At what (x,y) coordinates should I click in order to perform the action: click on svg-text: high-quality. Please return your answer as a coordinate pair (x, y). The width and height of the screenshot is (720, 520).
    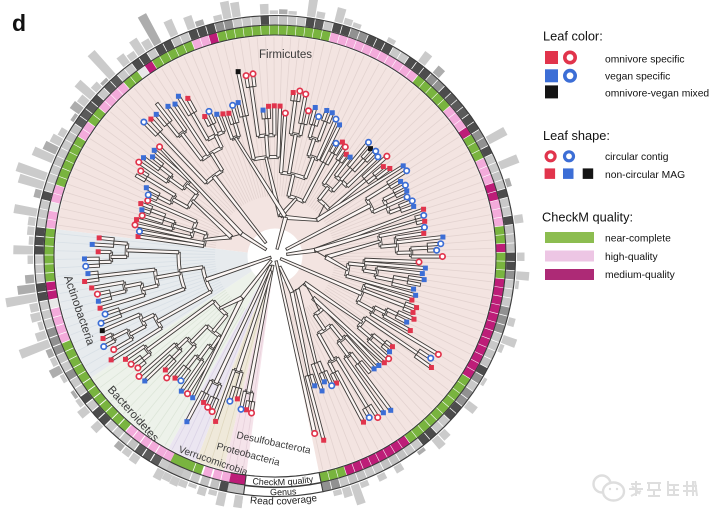
    Looking at the image, I should click on (632, 257).